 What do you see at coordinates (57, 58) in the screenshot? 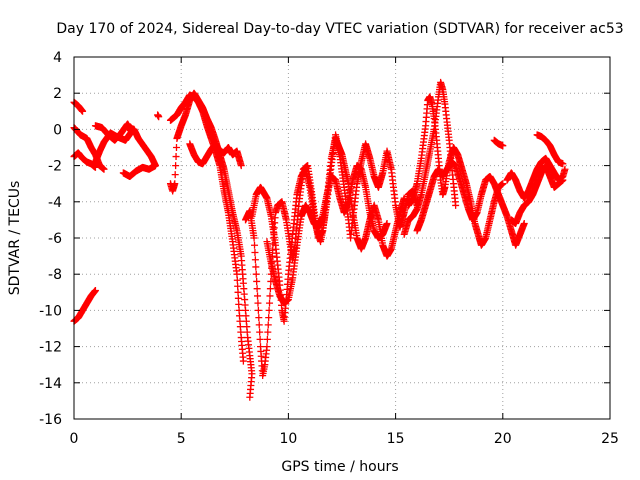
I see `y-tick-label: 4` at bounding box center [57, 58].